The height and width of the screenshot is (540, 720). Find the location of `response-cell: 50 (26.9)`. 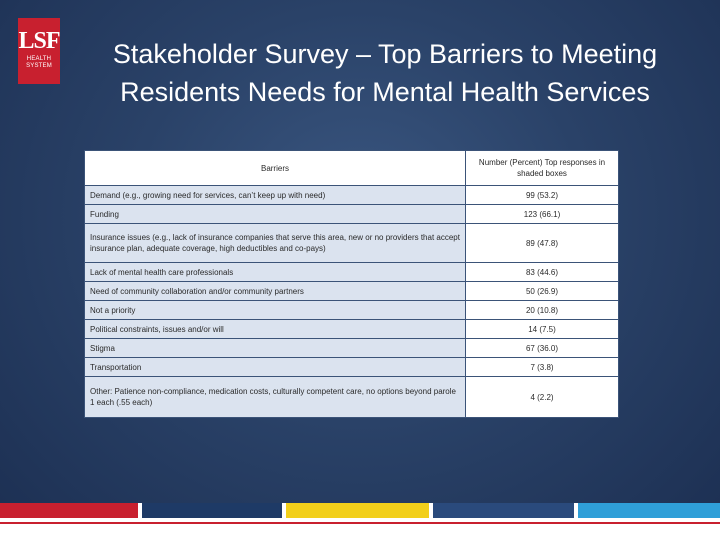

response-cell: 50 (26.9) is located at coordinates (542, 291).